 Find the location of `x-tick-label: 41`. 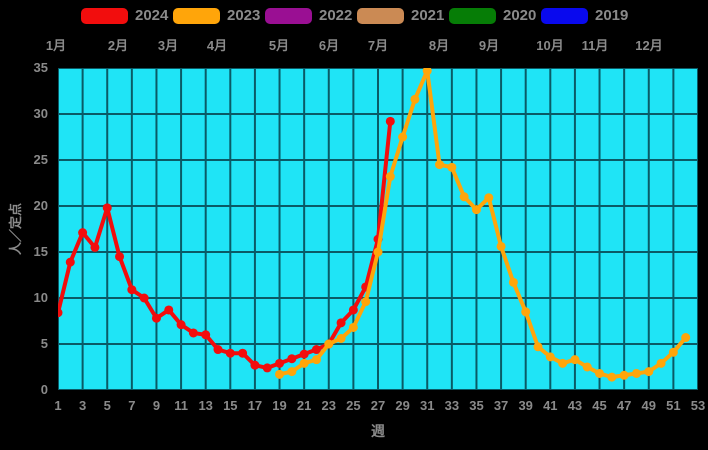

x-tick-label: 41 is located at coordinates (550, 405).